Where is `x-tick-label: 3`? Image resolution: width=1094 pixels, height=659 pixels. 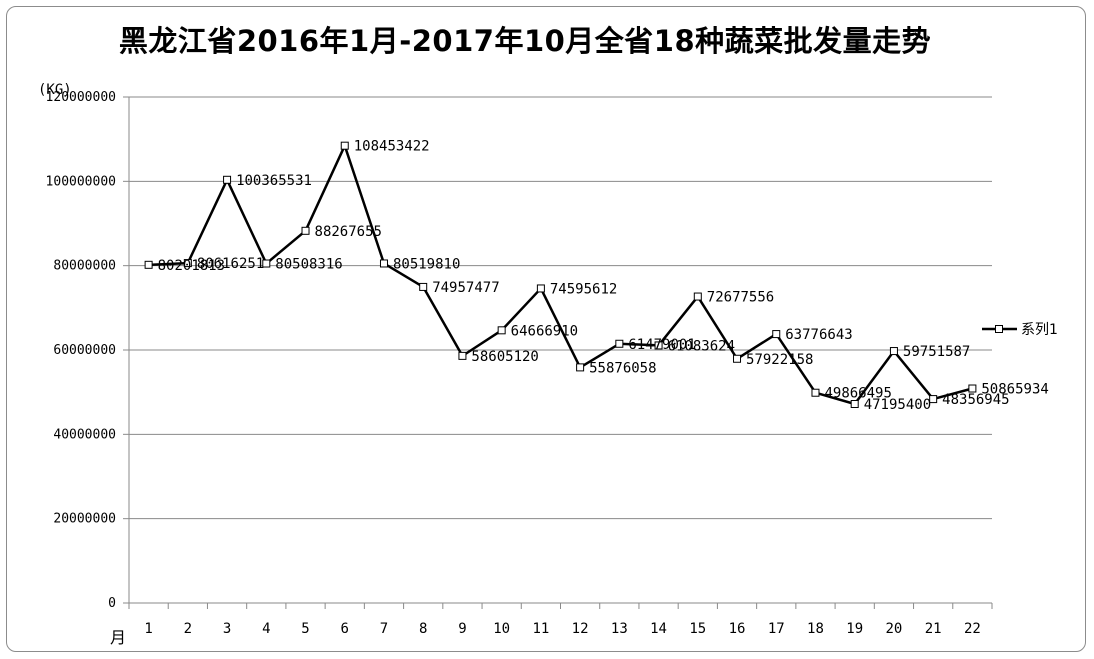 x-tick-label: 3 is located at coordinates (227, 629).